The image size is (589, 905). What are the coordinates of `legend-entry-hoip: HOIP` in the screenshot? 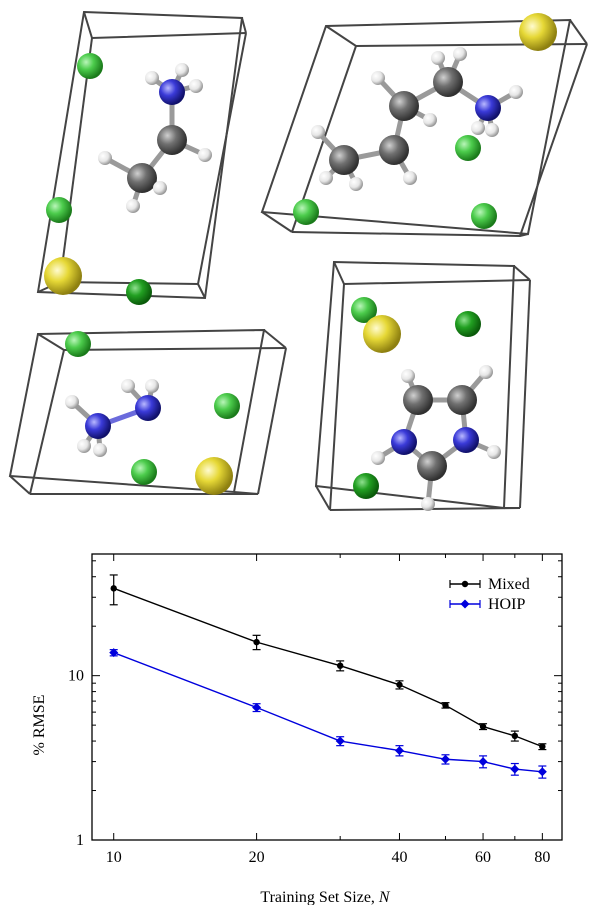 It's located at (487, 604).